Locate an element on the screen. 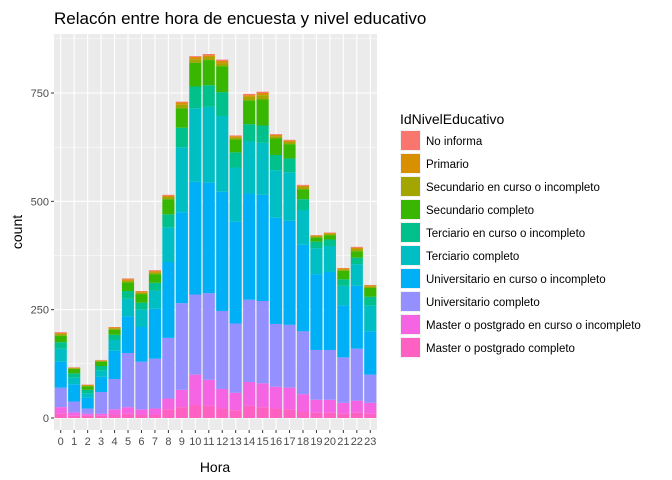 The width and height of the screenshot is (672, 480). y-axis-title: count is located at coordinates (17, 232).